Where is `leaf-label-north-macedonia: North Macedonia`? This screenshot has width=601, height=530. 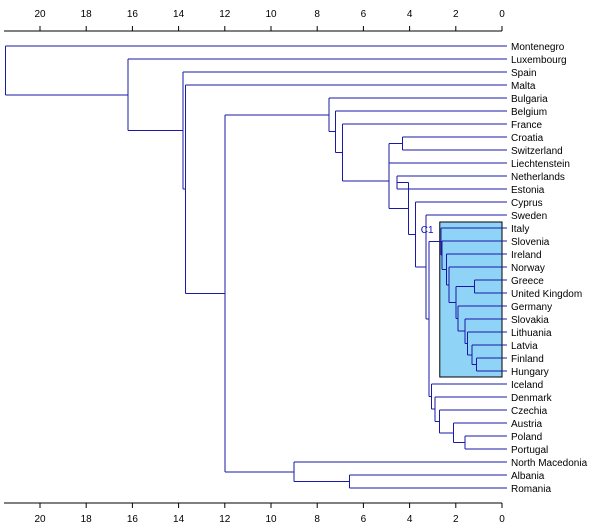 leaf-label-north-macedonia: North Macedonia is located at coordinates (549, 463).